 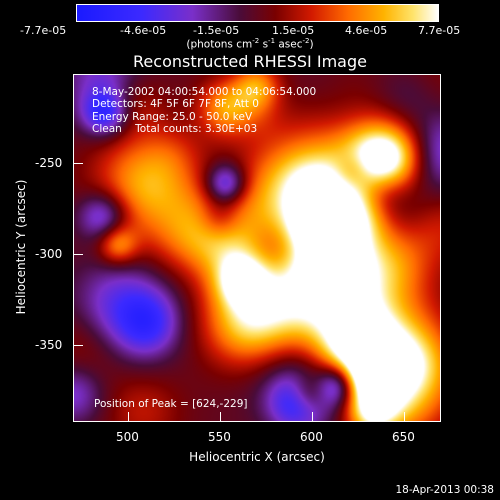 What do you see at coordinates (204, 92) in the screenshot?
I see `annotation-time-range: 8-May-2002 04:00:54.000 to 04:06:54.000` at bounding box center [204, 92].